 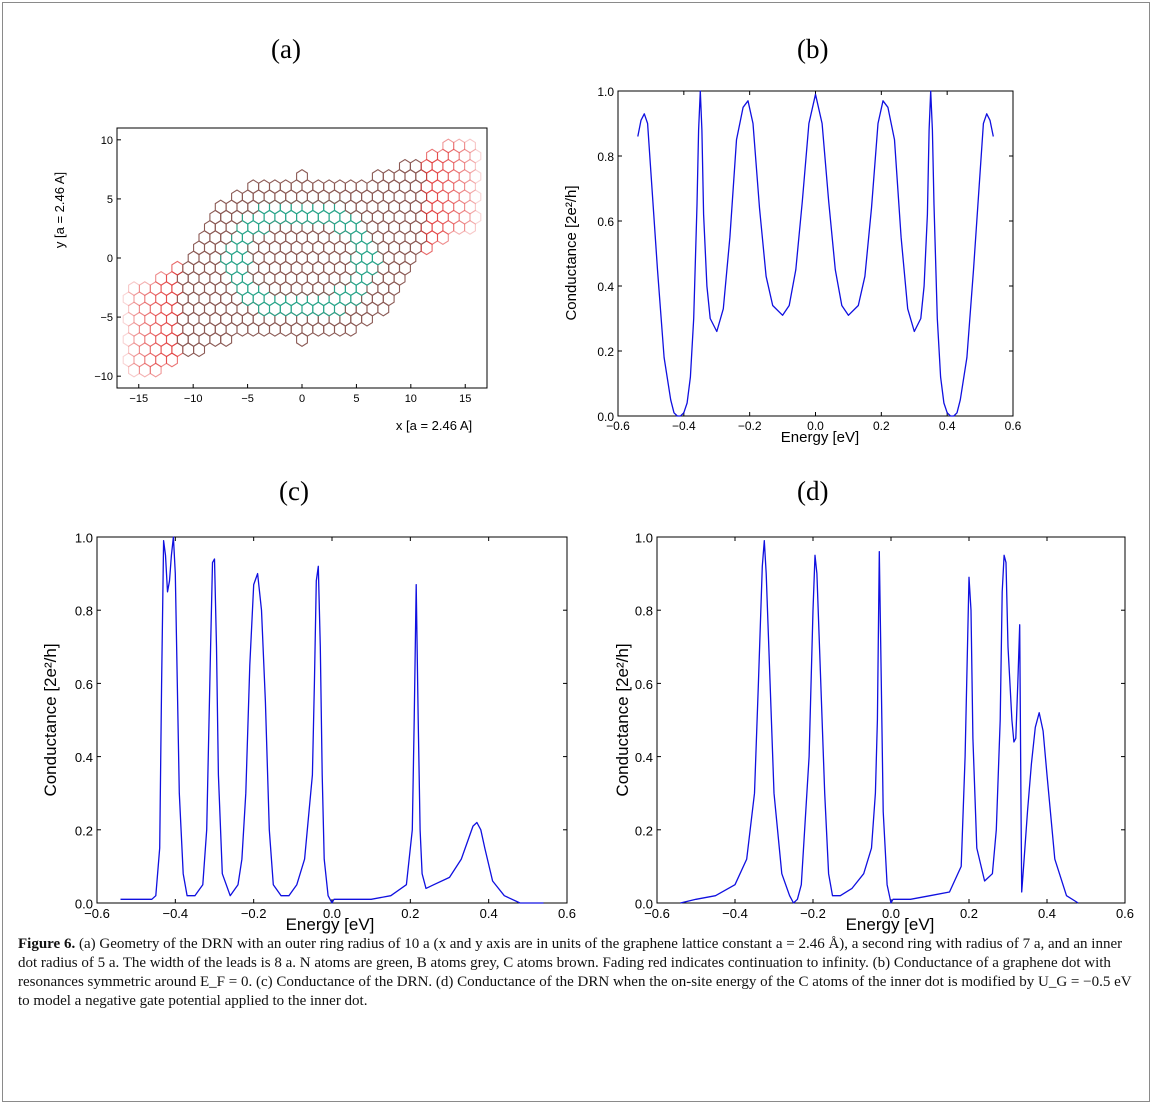 I want to click on y-tick-label: 5, so click(x=110, y=200).